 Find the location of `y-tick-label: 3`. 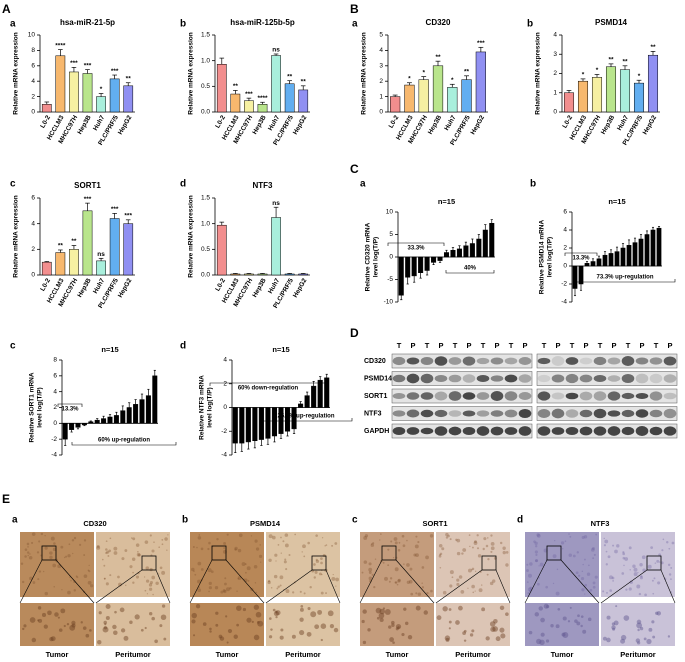

y-tick-label: 3 is located at coordinates (555, 54).